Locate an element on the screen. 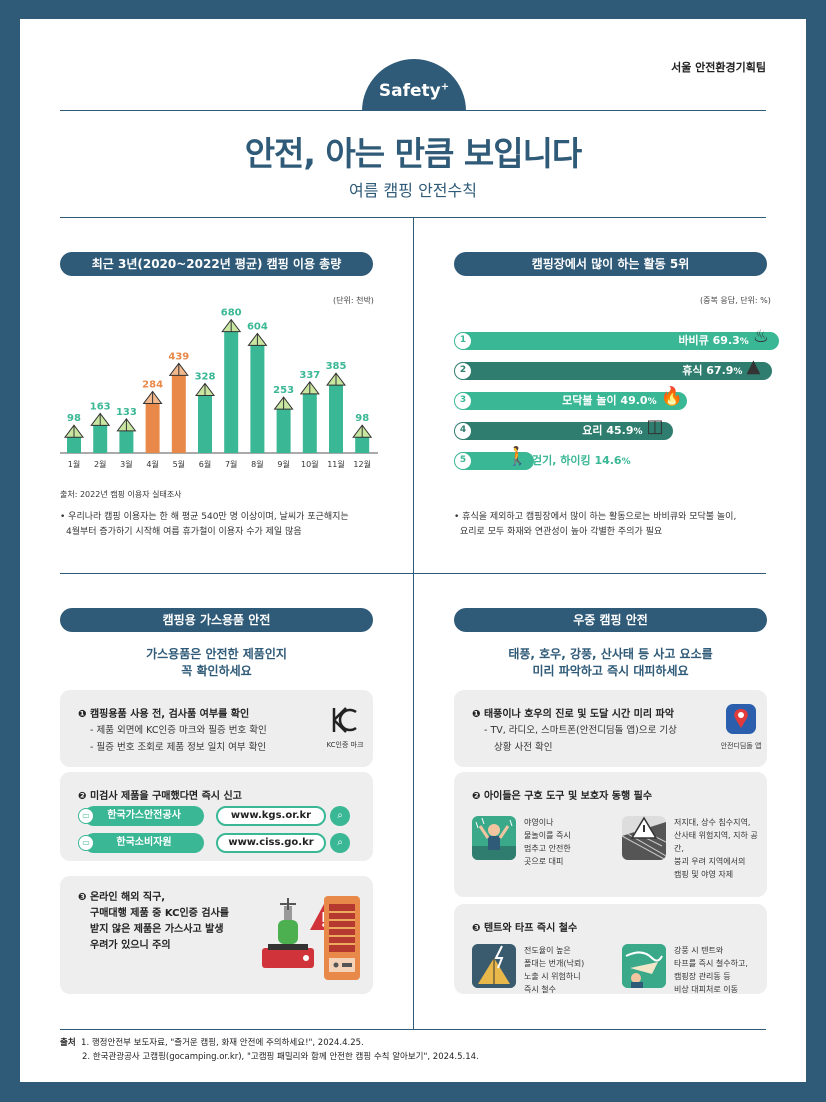 Image resolution: width=826 pixels, height=1102 pixels. month-label-3: 3월 is located at coordinates (126, 464).